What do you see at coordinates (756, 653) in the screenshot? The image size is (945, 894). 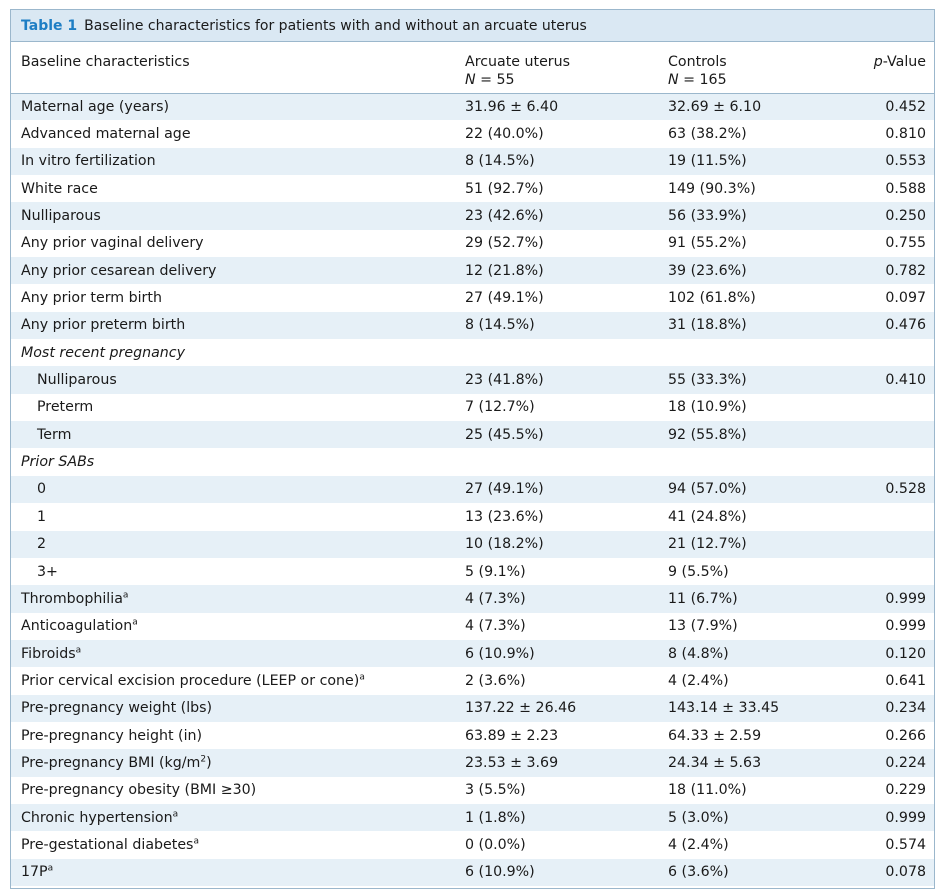 I see `row-controls-value: 8 (4.8%)` at bounding box center [756, 653].